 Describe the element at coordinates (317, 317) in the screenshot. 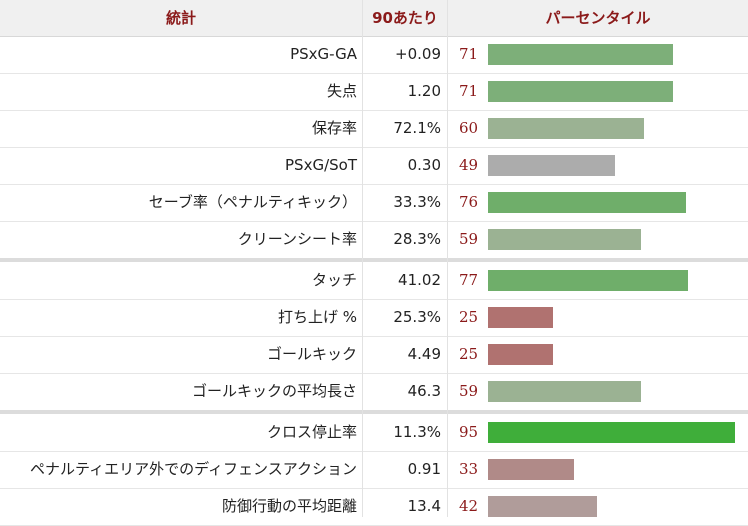

I see `stat-label: 打ち上げ %` at that location.